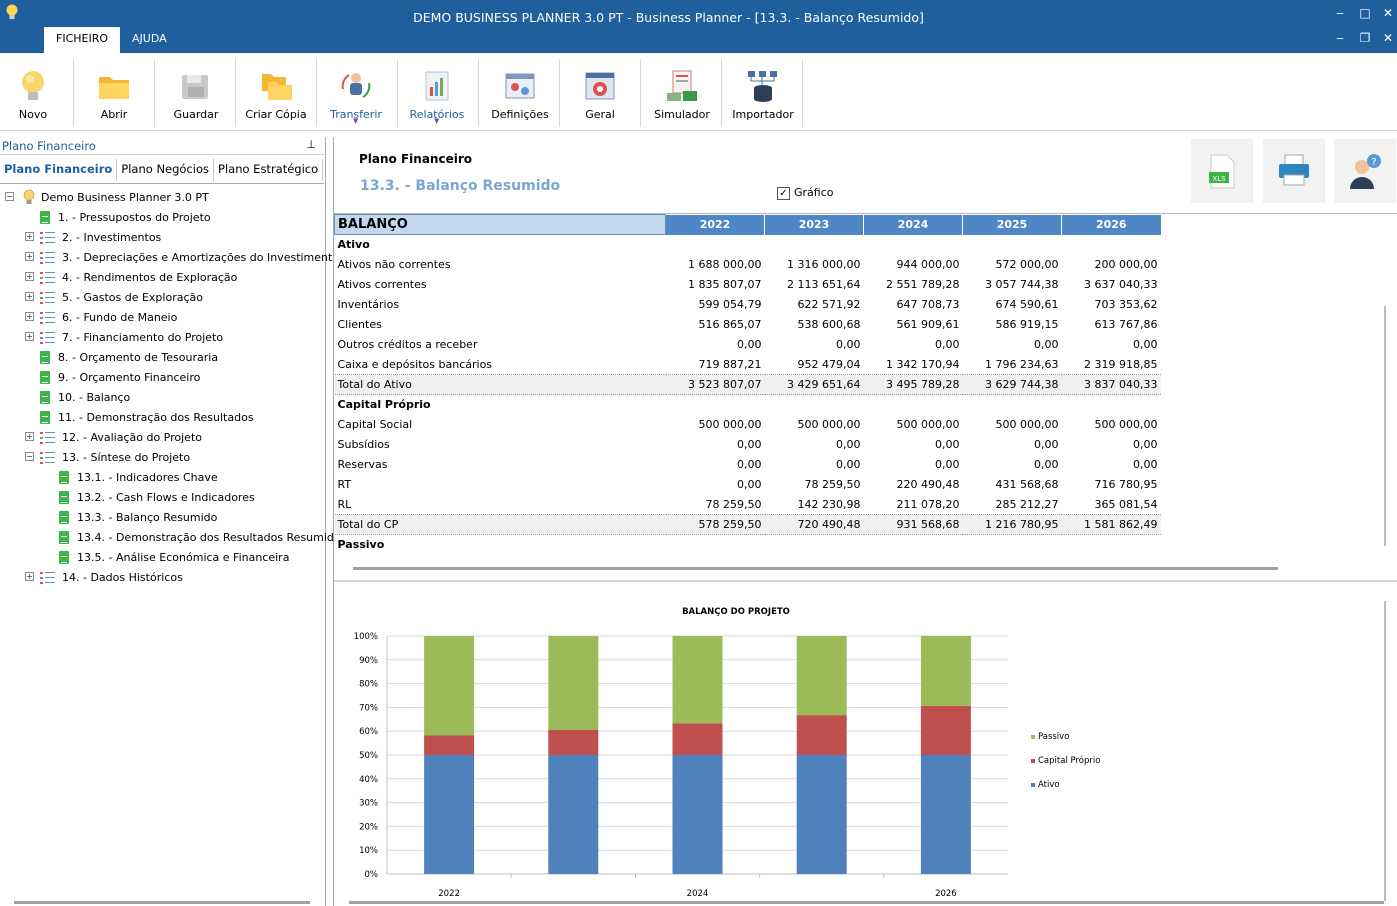 This screenshot has height=906, width=1397. I want to click on tab-plano-financeiro: Plano Financeiro, so click(59, 170).